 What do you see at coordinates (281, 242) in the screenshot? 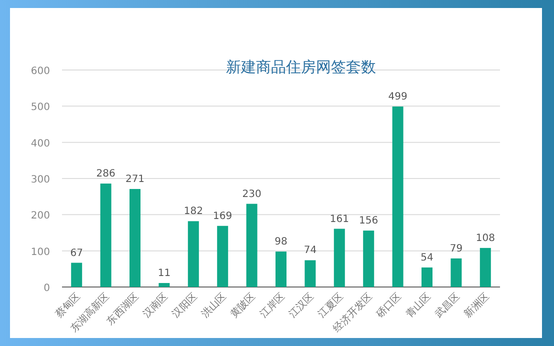
I see `data-label: 98` at bounding box center [281, 242].